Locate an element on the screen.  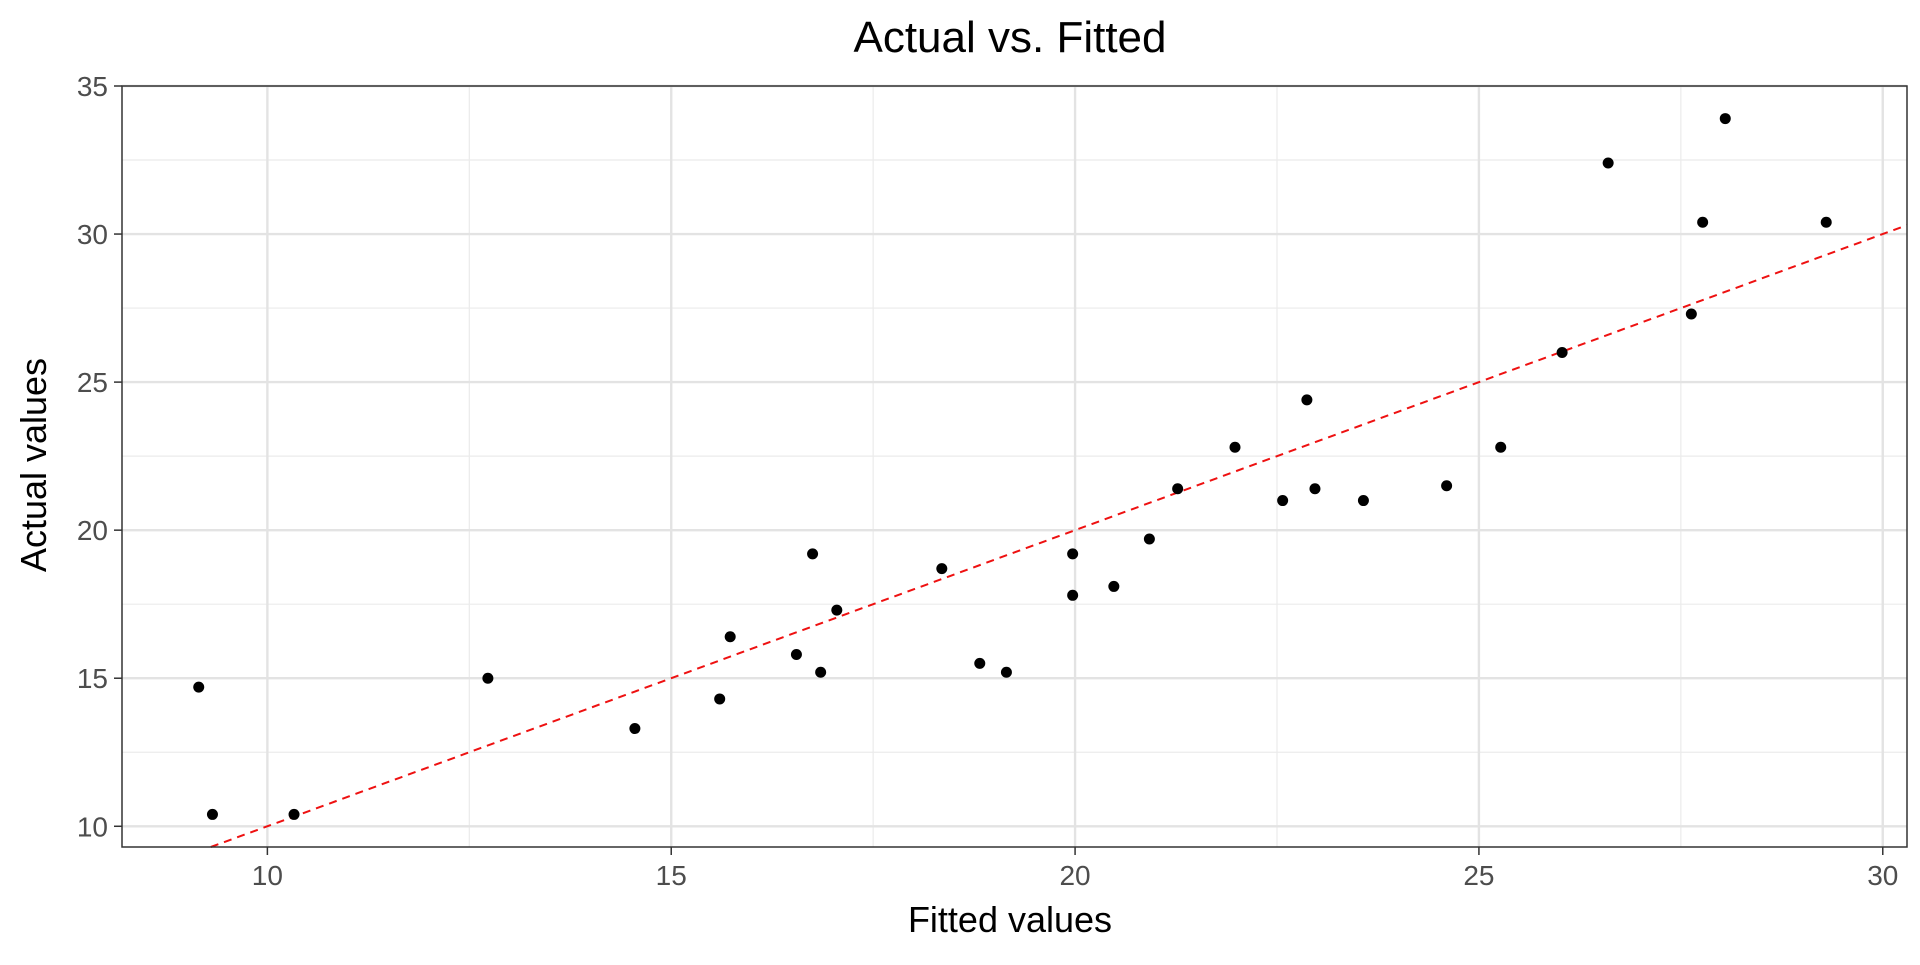
x-tick-label: 10 is located at coordinates (267, 875).